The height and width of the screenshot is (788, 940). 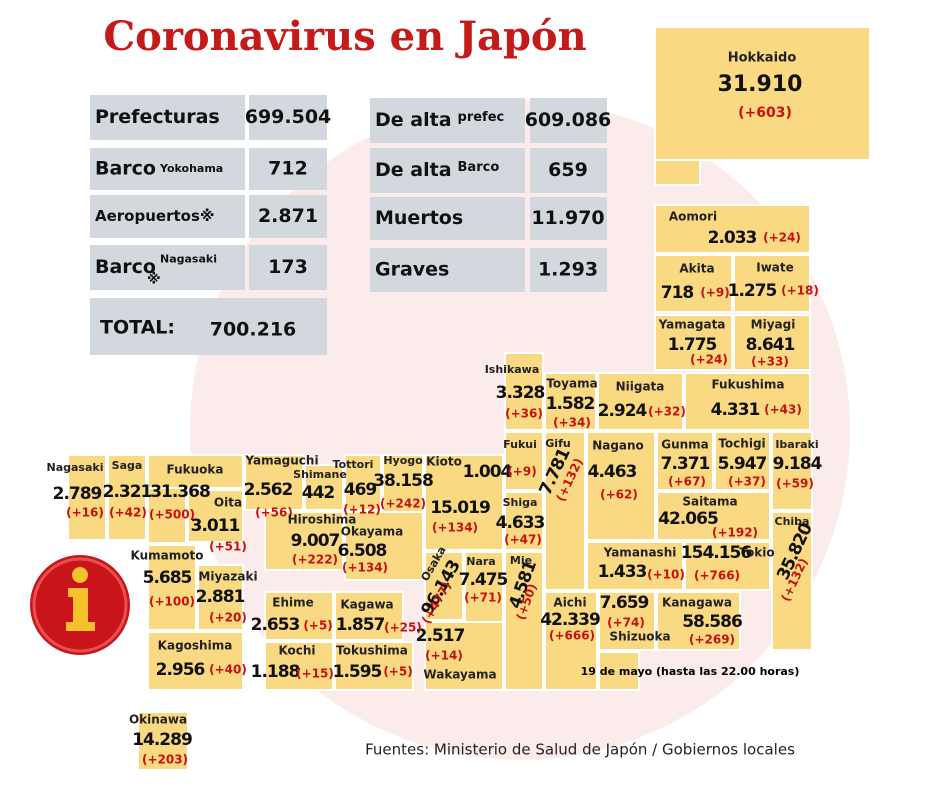 What do you see at coordinates (162, 740) in the screenshot?
I see `prefecture-value: 14.289` at bounding box center [162, 740].